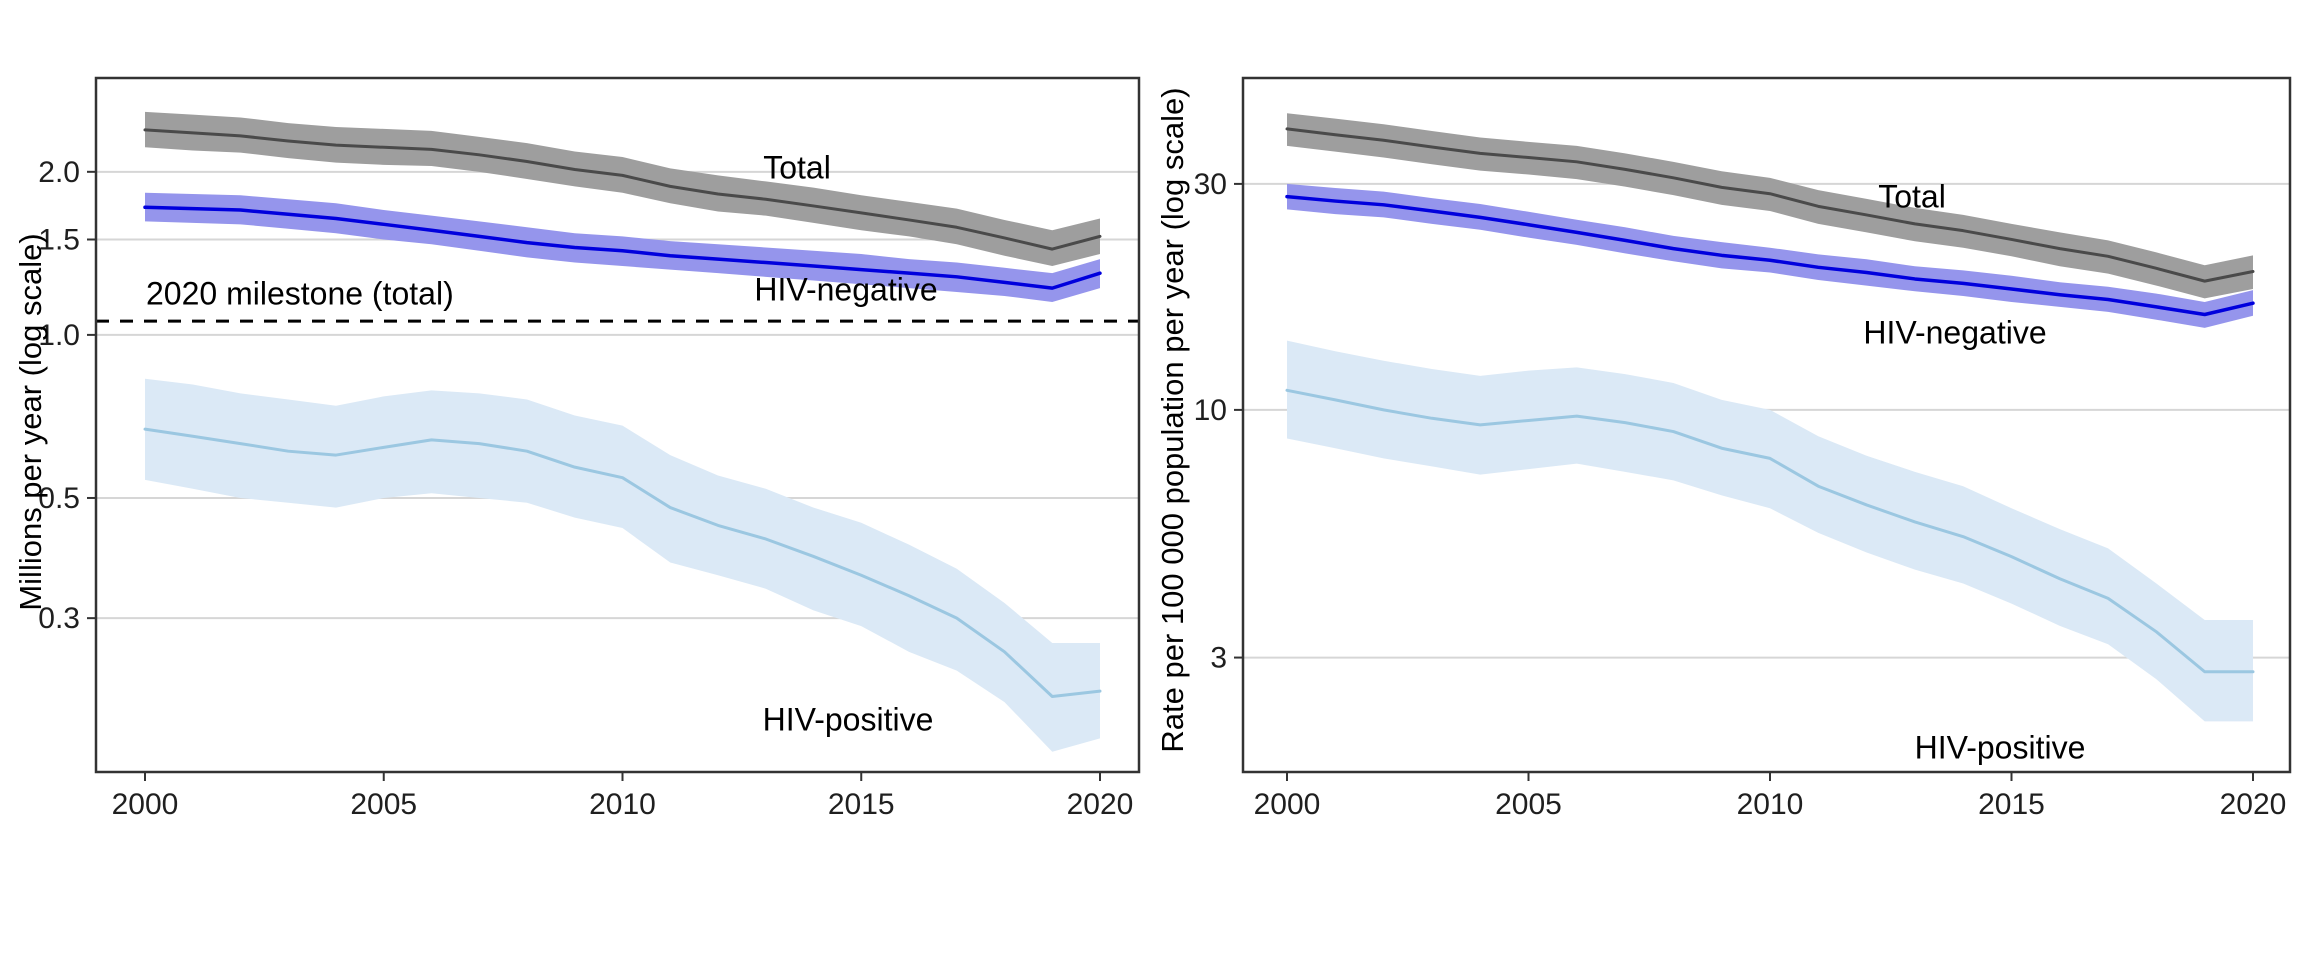  What do you see at coordinates (30, 422) in the screenshot?
I see `left-y-axis-title: Millions per year (log scale)` at bounding box center [30, 422].